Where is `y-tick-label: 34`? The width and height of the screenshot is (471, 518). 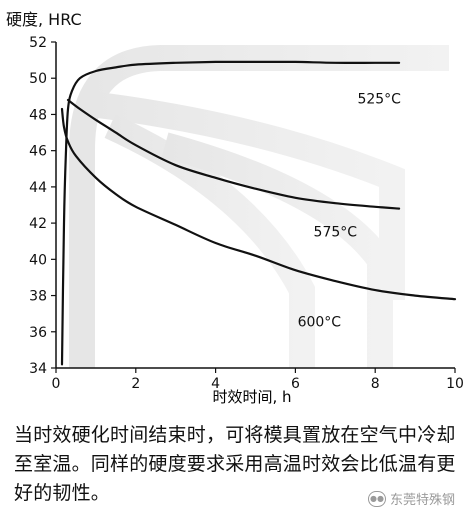
y-tick-label: 34 is located at coordinates (38, 369).